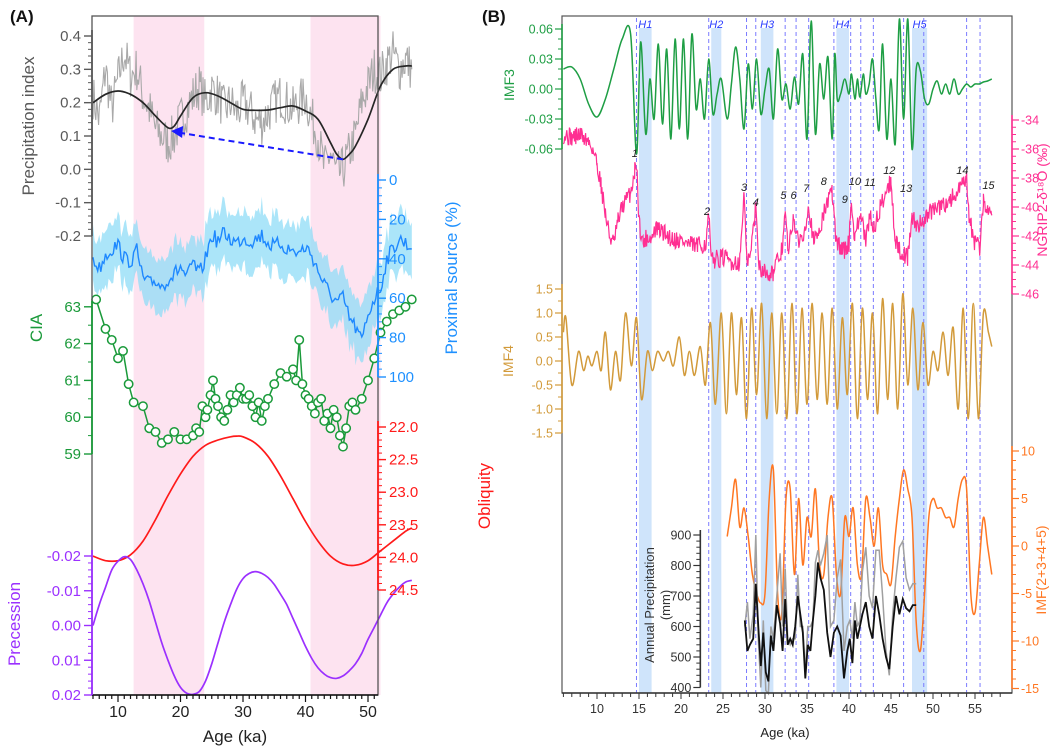 Image resolution: width=1055 pixels, height=752 pixels. What do you see at coordinates (778, 86) in the screenshot?
I see `imf3-line` at bounding box center [778, 86].